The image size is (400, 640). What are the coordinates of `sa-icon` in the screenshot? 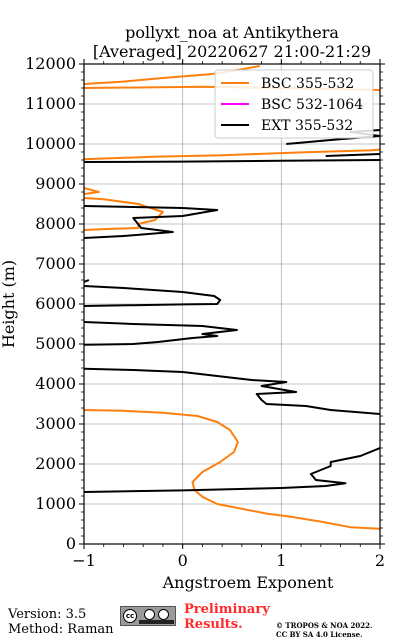 It's located at (163, 614).